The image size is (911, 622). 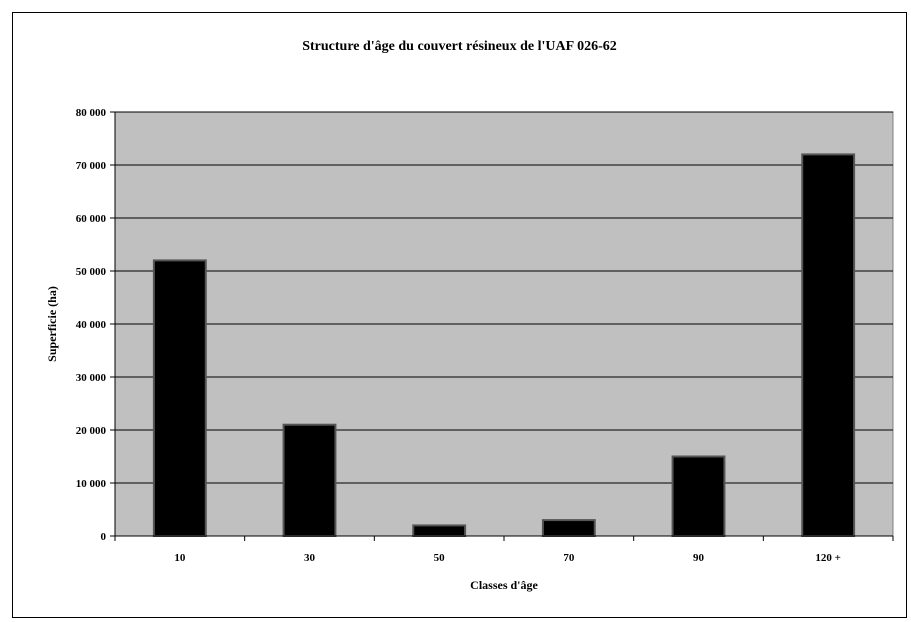 I want to click on y-tick-label: 70 000, so click(x=91, y=166).